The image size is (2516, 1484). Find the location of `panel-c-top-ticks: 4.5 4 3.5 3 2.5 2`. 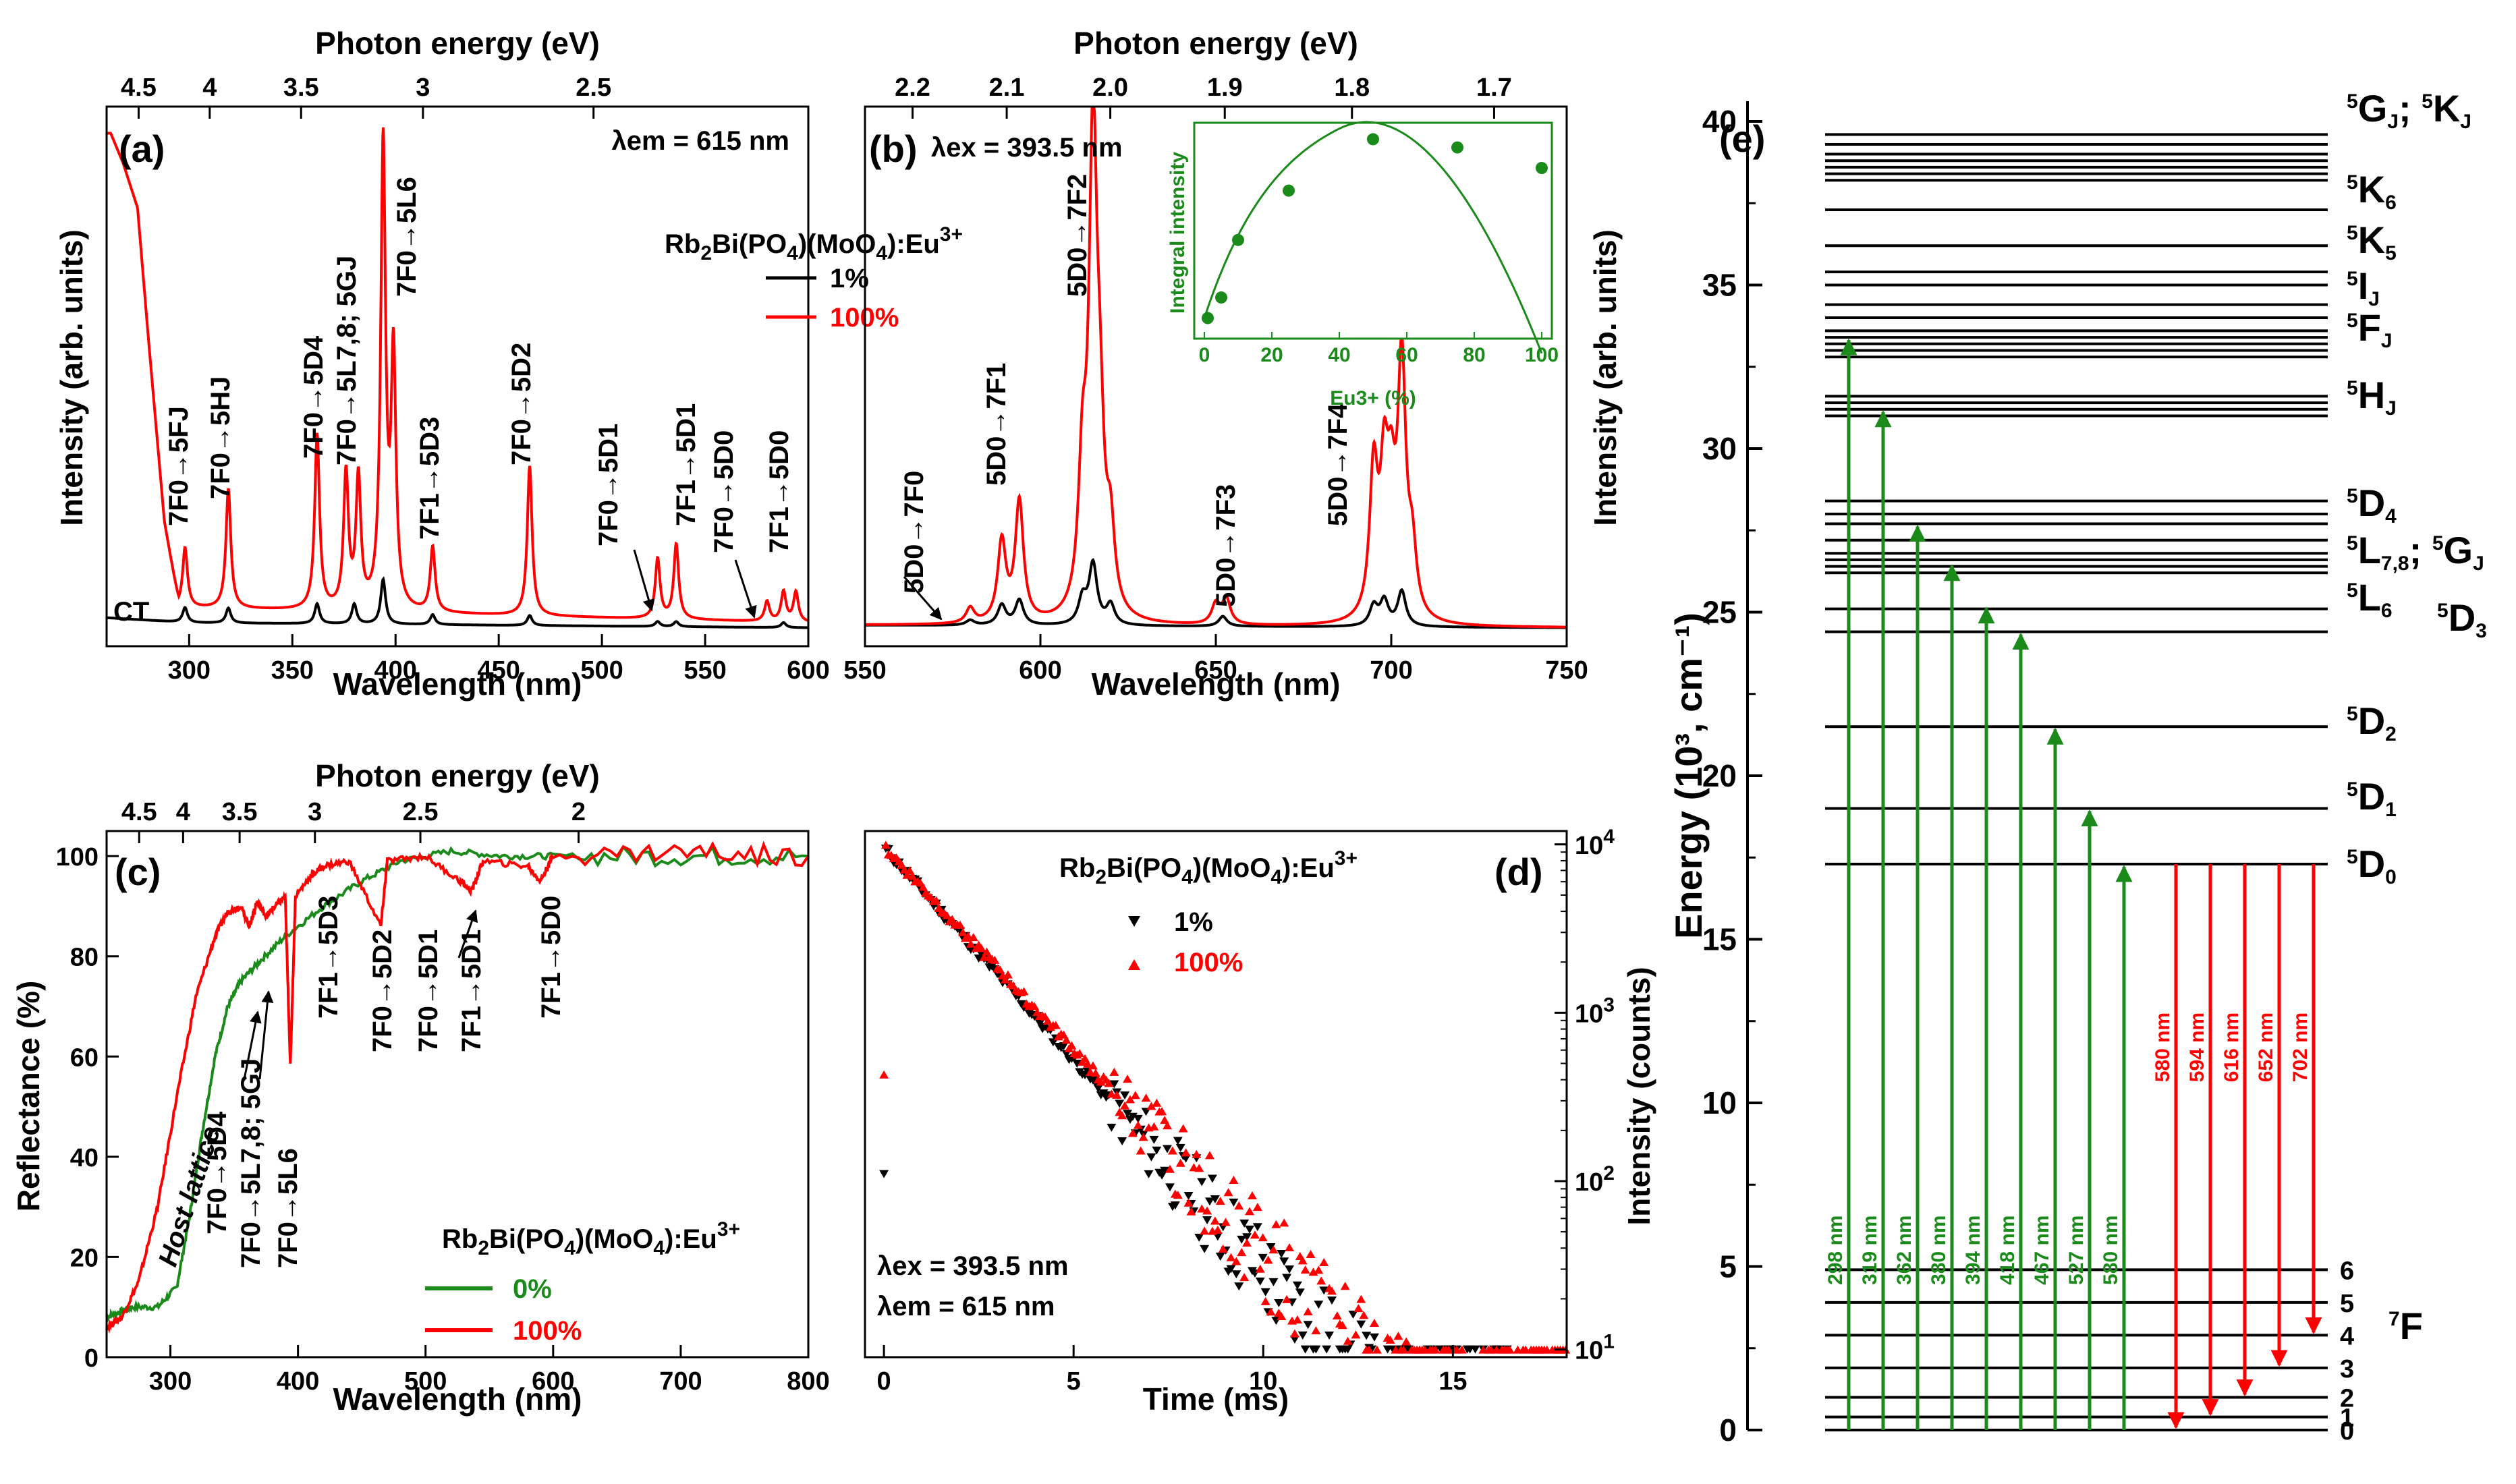

panel-c-top-ticks: 4.5 4 3.5 3 2.5 2 is located at coordinates (353, 821).